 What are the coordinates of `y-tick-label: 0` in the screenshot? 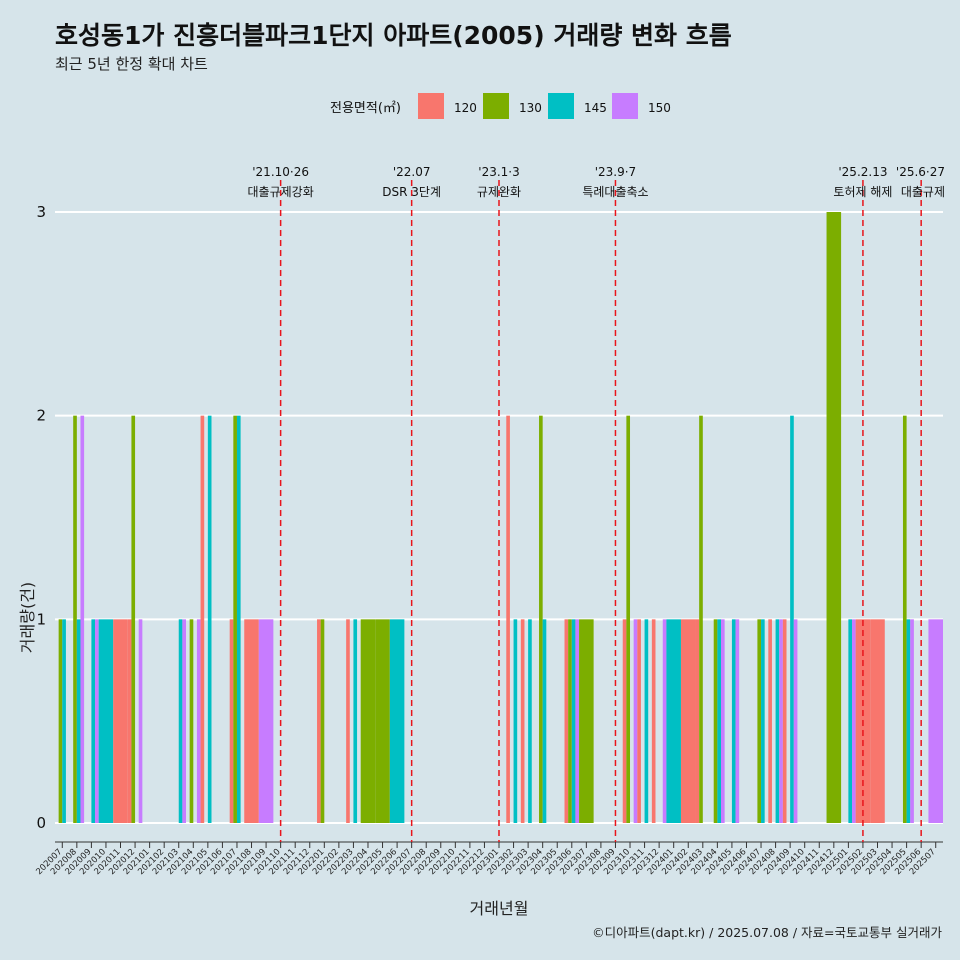 It's located at (41, 823).